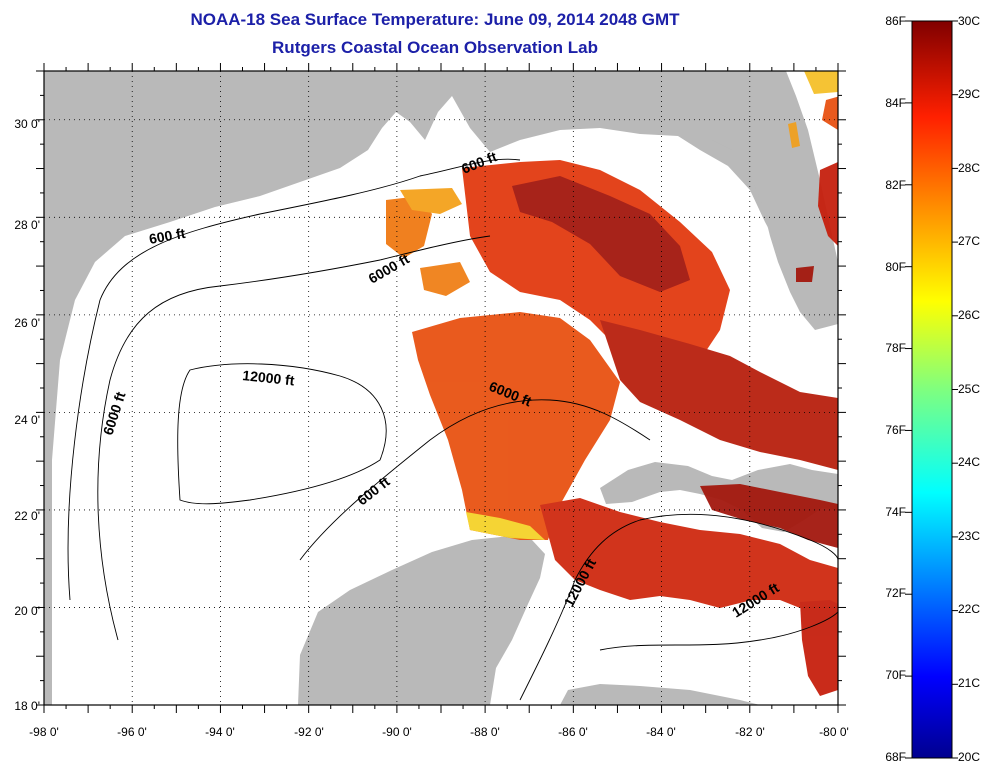 This screenshot has height=770, width=992. Describe the element at coordinates (969, 94) in the screenshot. I see `colorbar-c-label: 29C` at that location.